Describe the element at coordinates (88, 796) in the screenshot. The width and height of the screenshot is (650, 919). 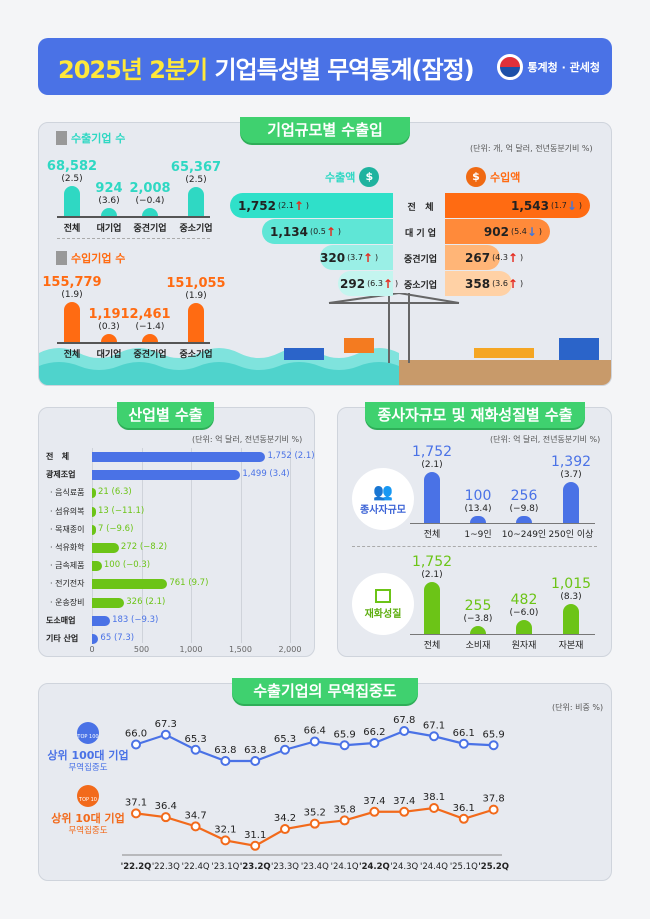
I see `rank-badge-icon: TOP 10` at that location.